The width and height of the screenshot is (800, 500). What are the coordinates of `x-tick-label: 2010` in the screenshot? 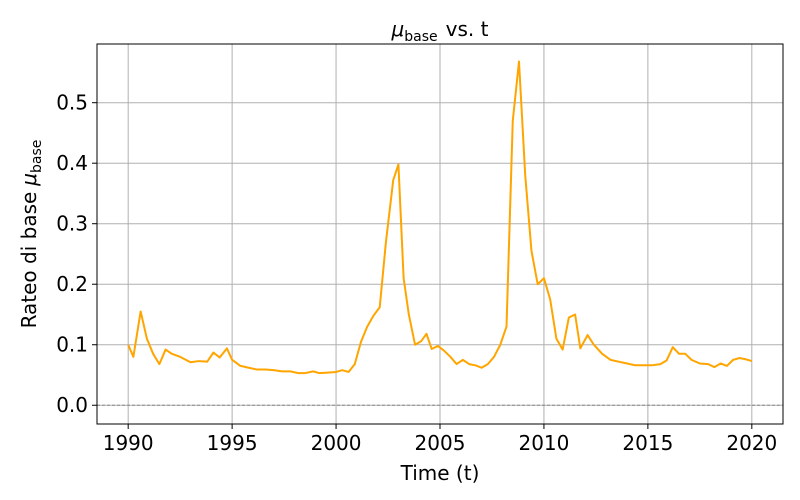 It's located at (543, 443).